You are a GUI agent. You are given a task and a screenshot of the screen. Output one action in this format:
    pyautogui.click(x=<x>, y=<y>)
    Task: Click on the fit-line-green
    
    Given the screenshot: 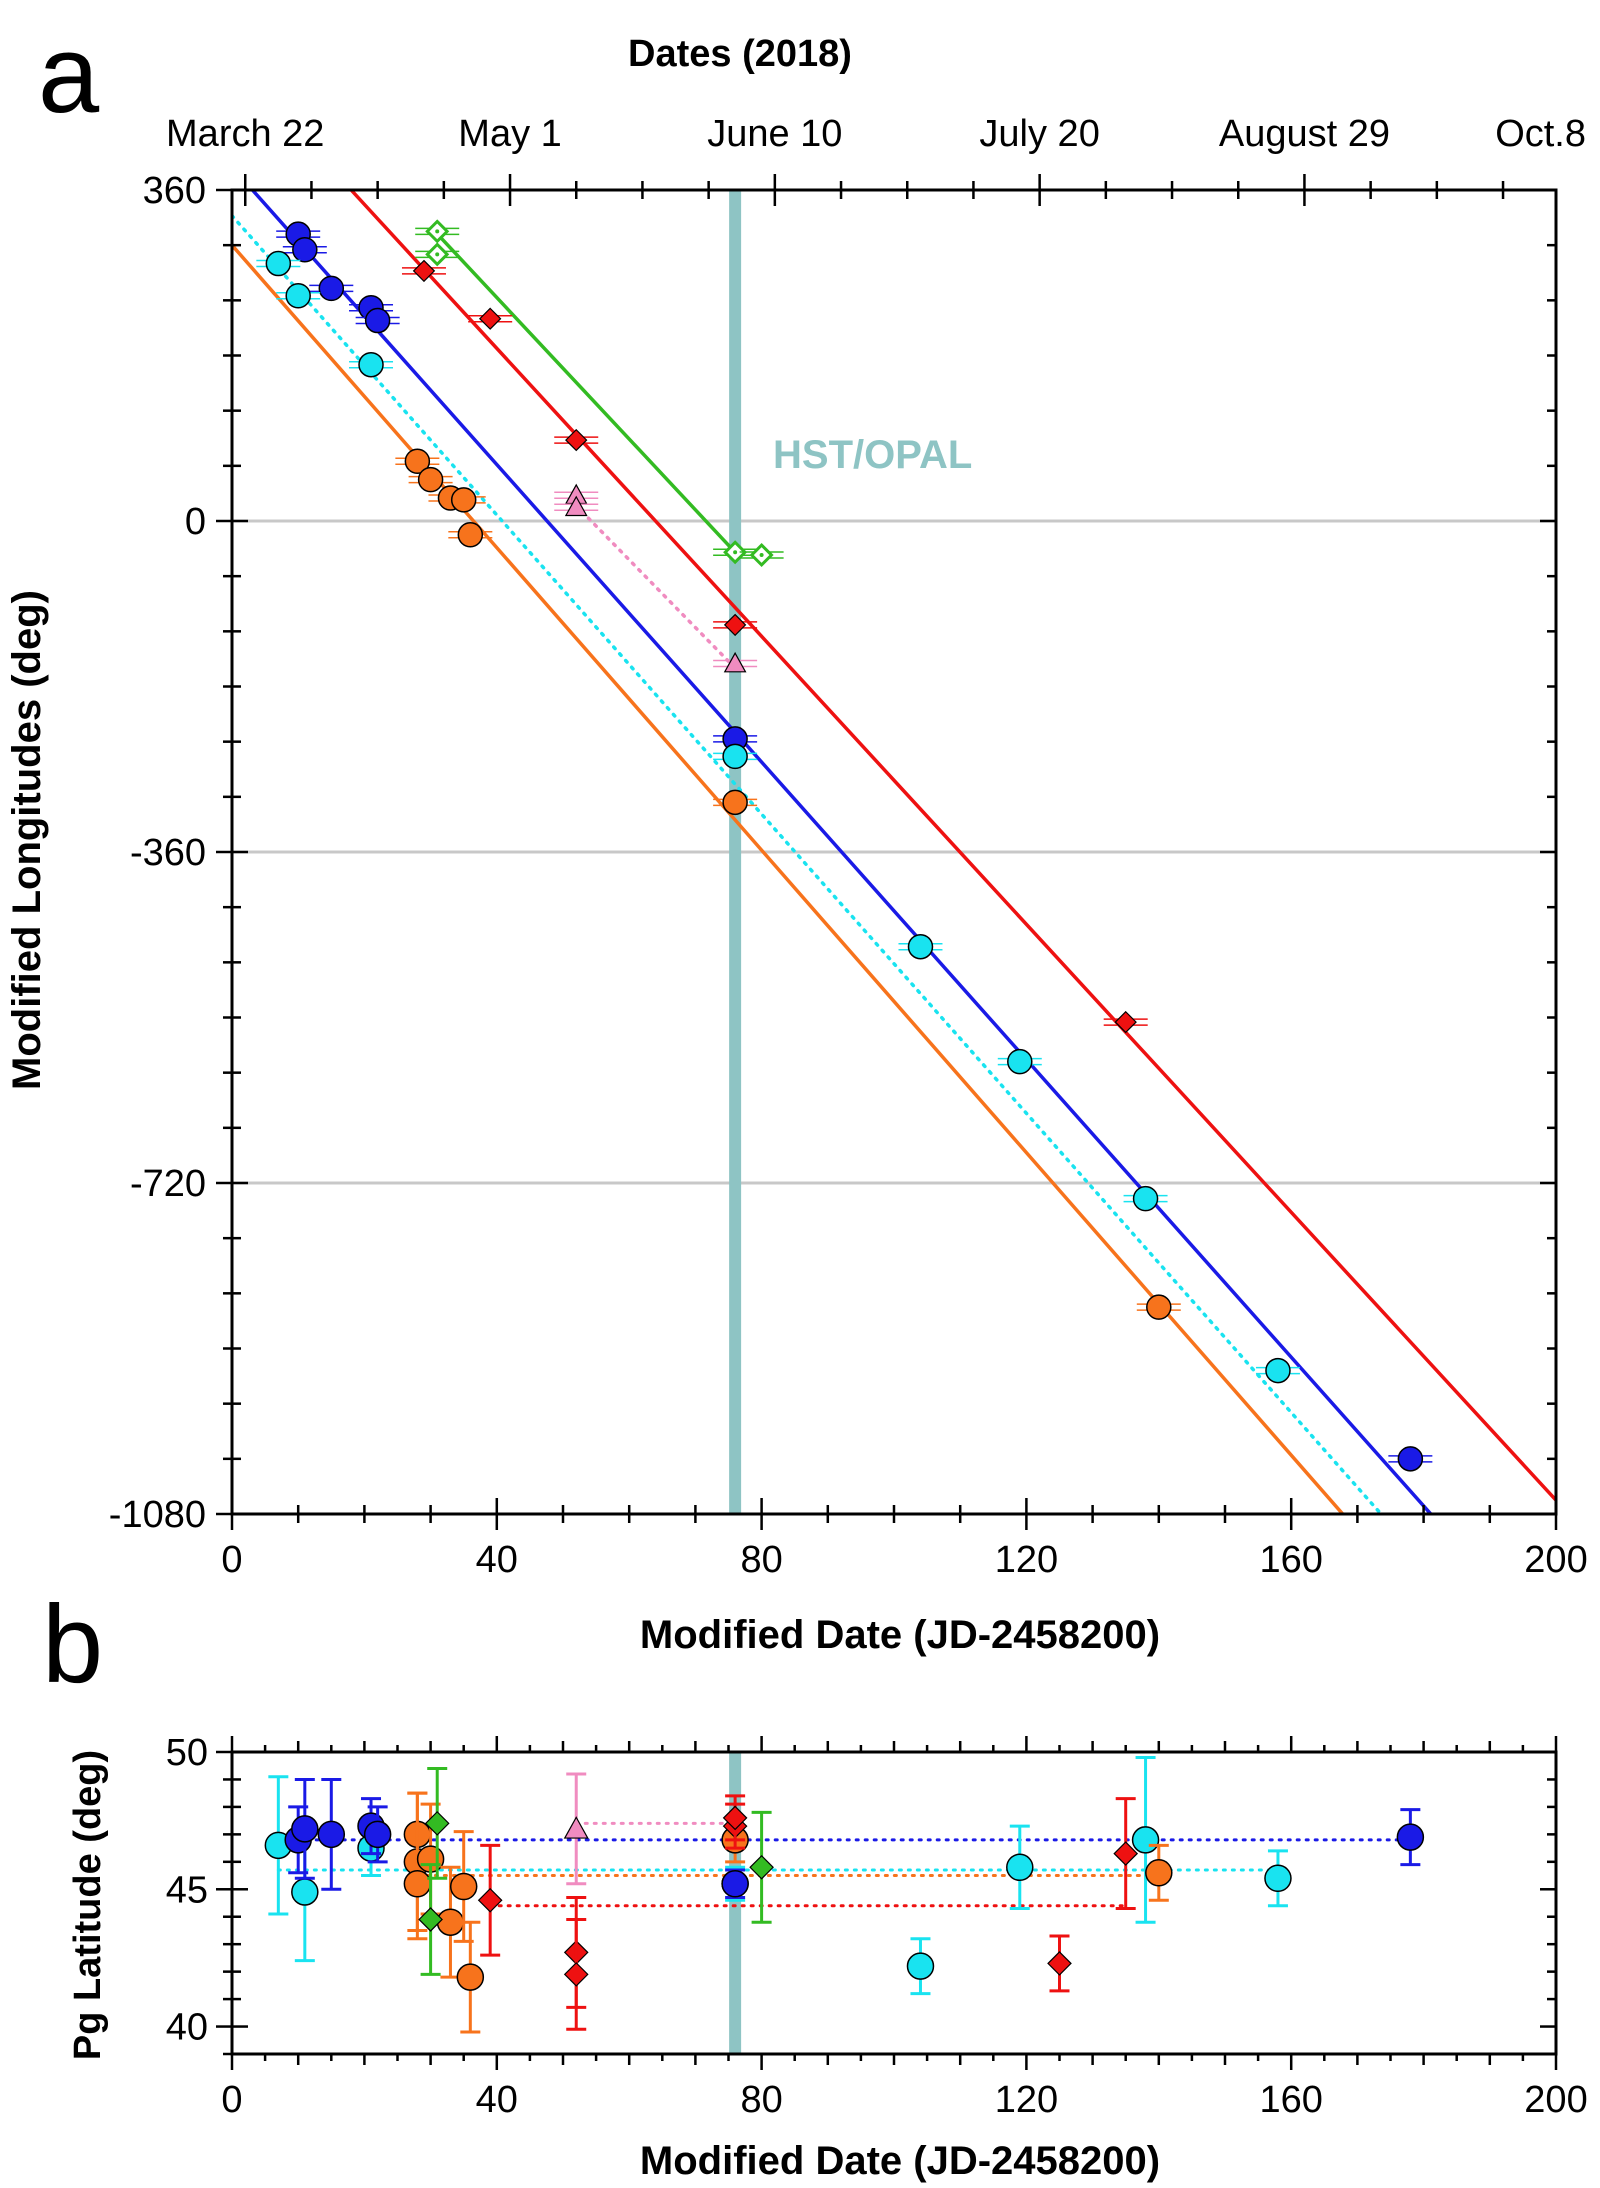 What is the action you would take?
    pyautogui.click(x=583, y=389)
    